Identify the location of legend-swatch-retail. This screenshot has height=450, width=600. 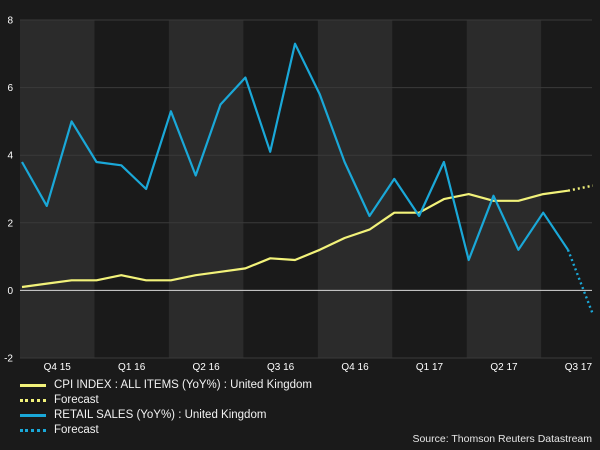
(33, 415).